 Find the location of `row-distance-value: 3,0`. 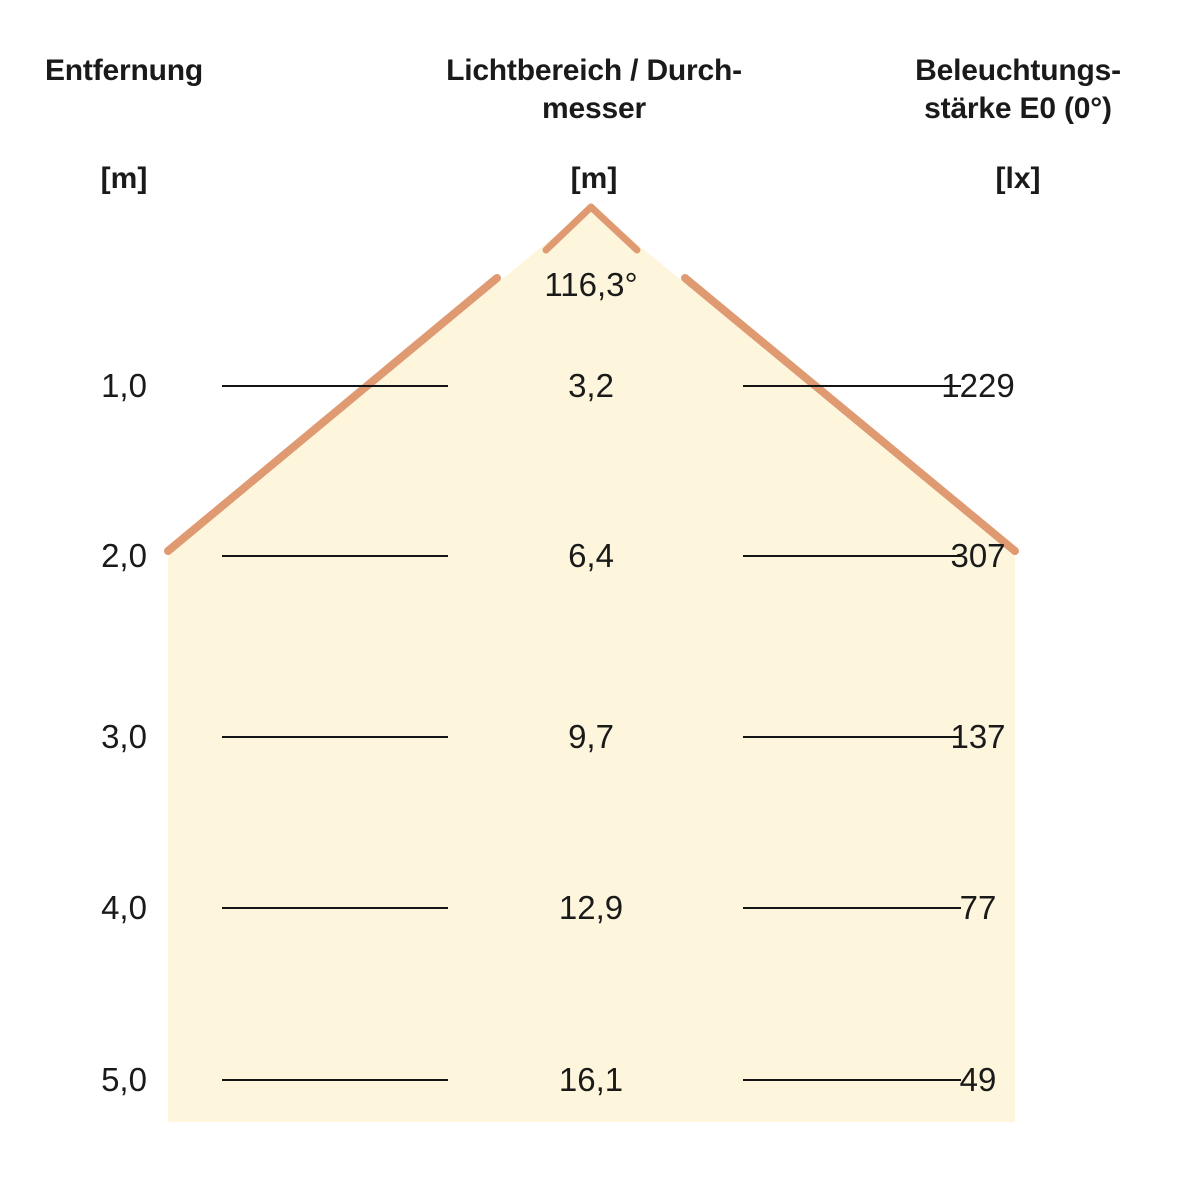

row-distance-value: 3,0 is located at coordinates (124, 736).